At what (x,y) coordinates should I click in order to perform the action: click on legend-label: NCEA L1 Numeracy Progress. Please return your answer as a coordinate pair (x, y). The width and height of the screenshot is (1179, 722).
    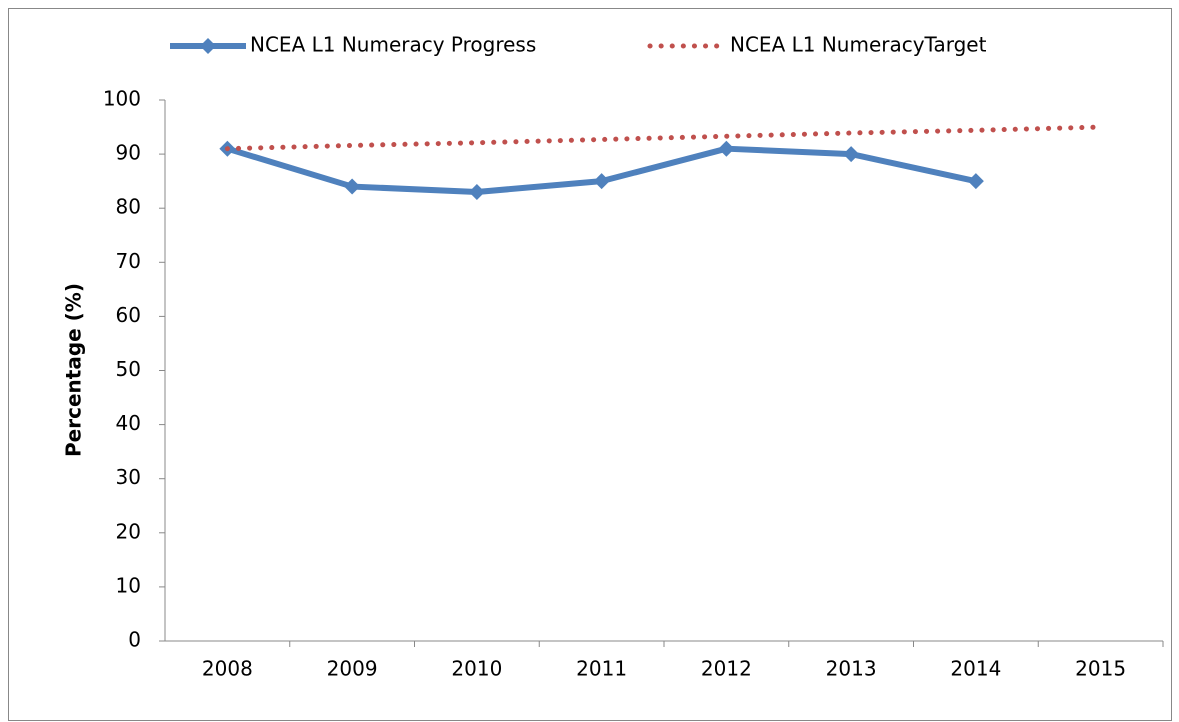
    Looking at the image, I should click on (393, 45).